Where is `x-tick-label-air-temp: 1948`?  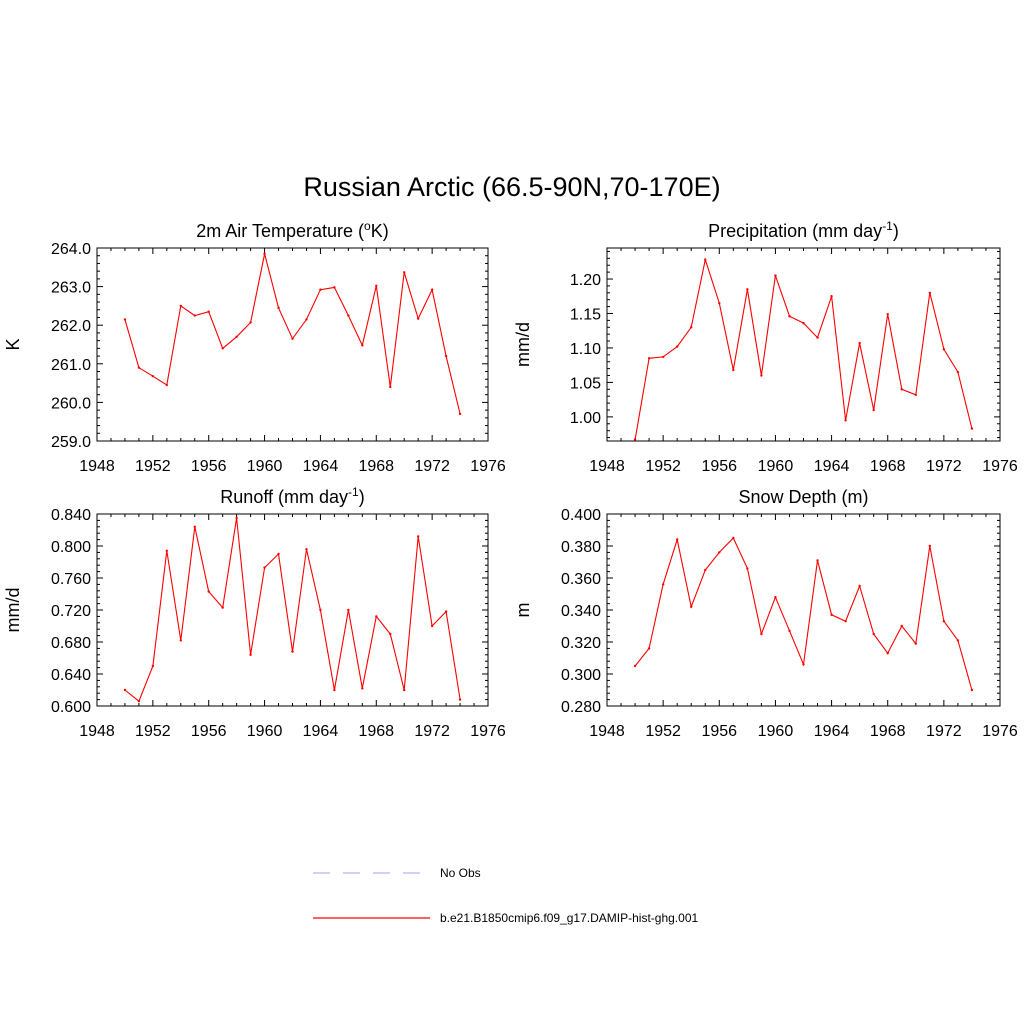
x-tick-label-air-temp: 1948 is located at coordinates (97, 466).